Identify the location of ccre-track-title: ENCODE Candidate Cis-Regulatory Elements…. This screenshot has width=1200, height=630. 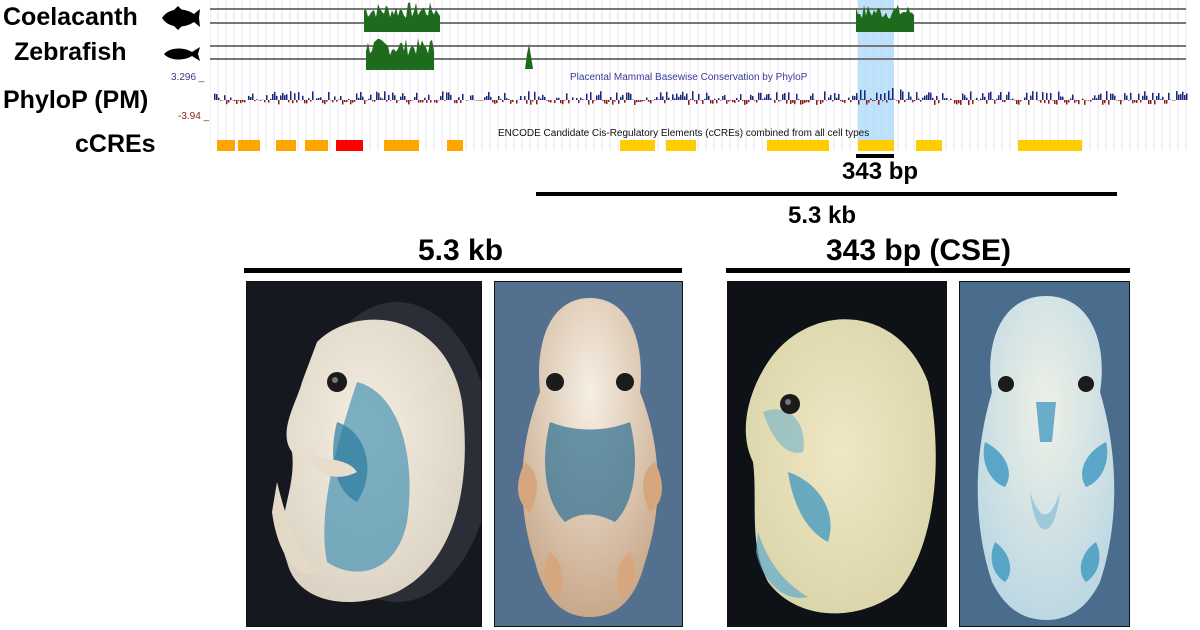
(684, 133).